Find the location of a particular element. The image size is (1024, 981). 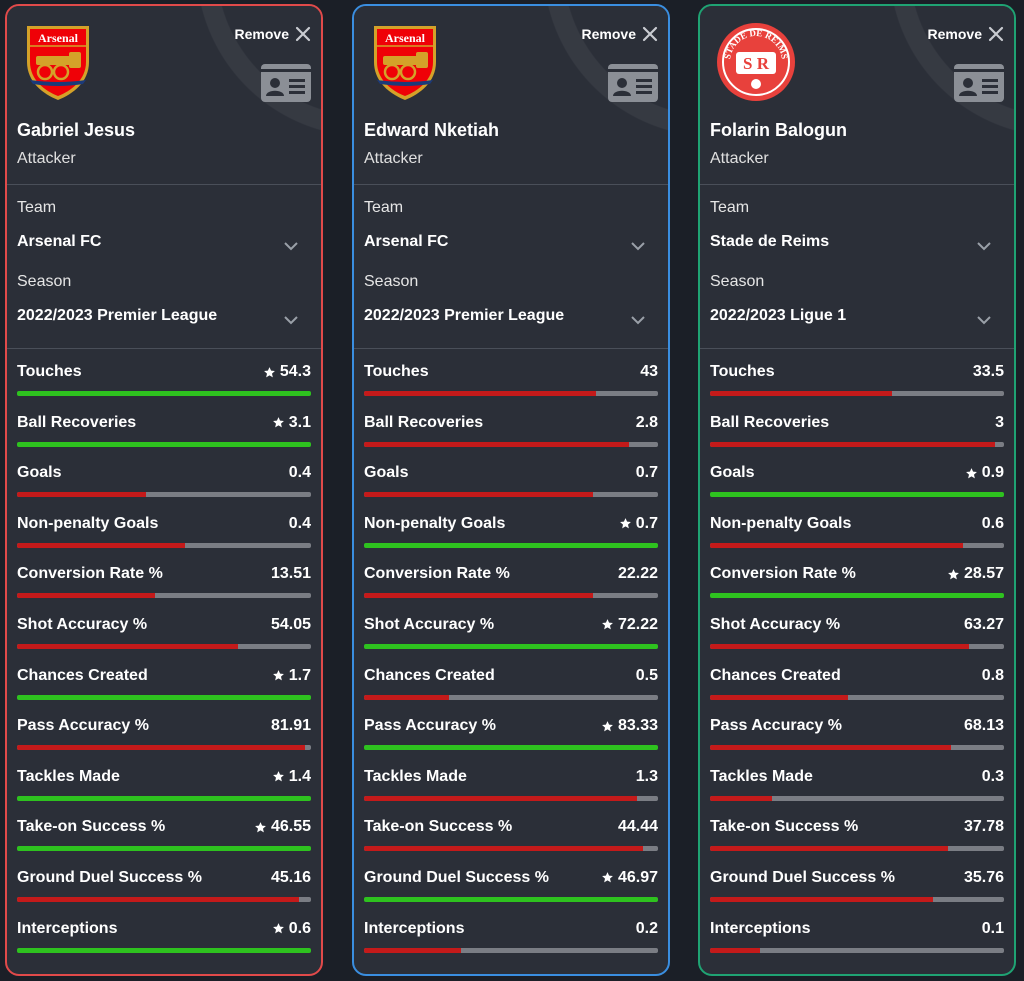

stat-value-text: 0.2 is located at coordinates (646, 928).